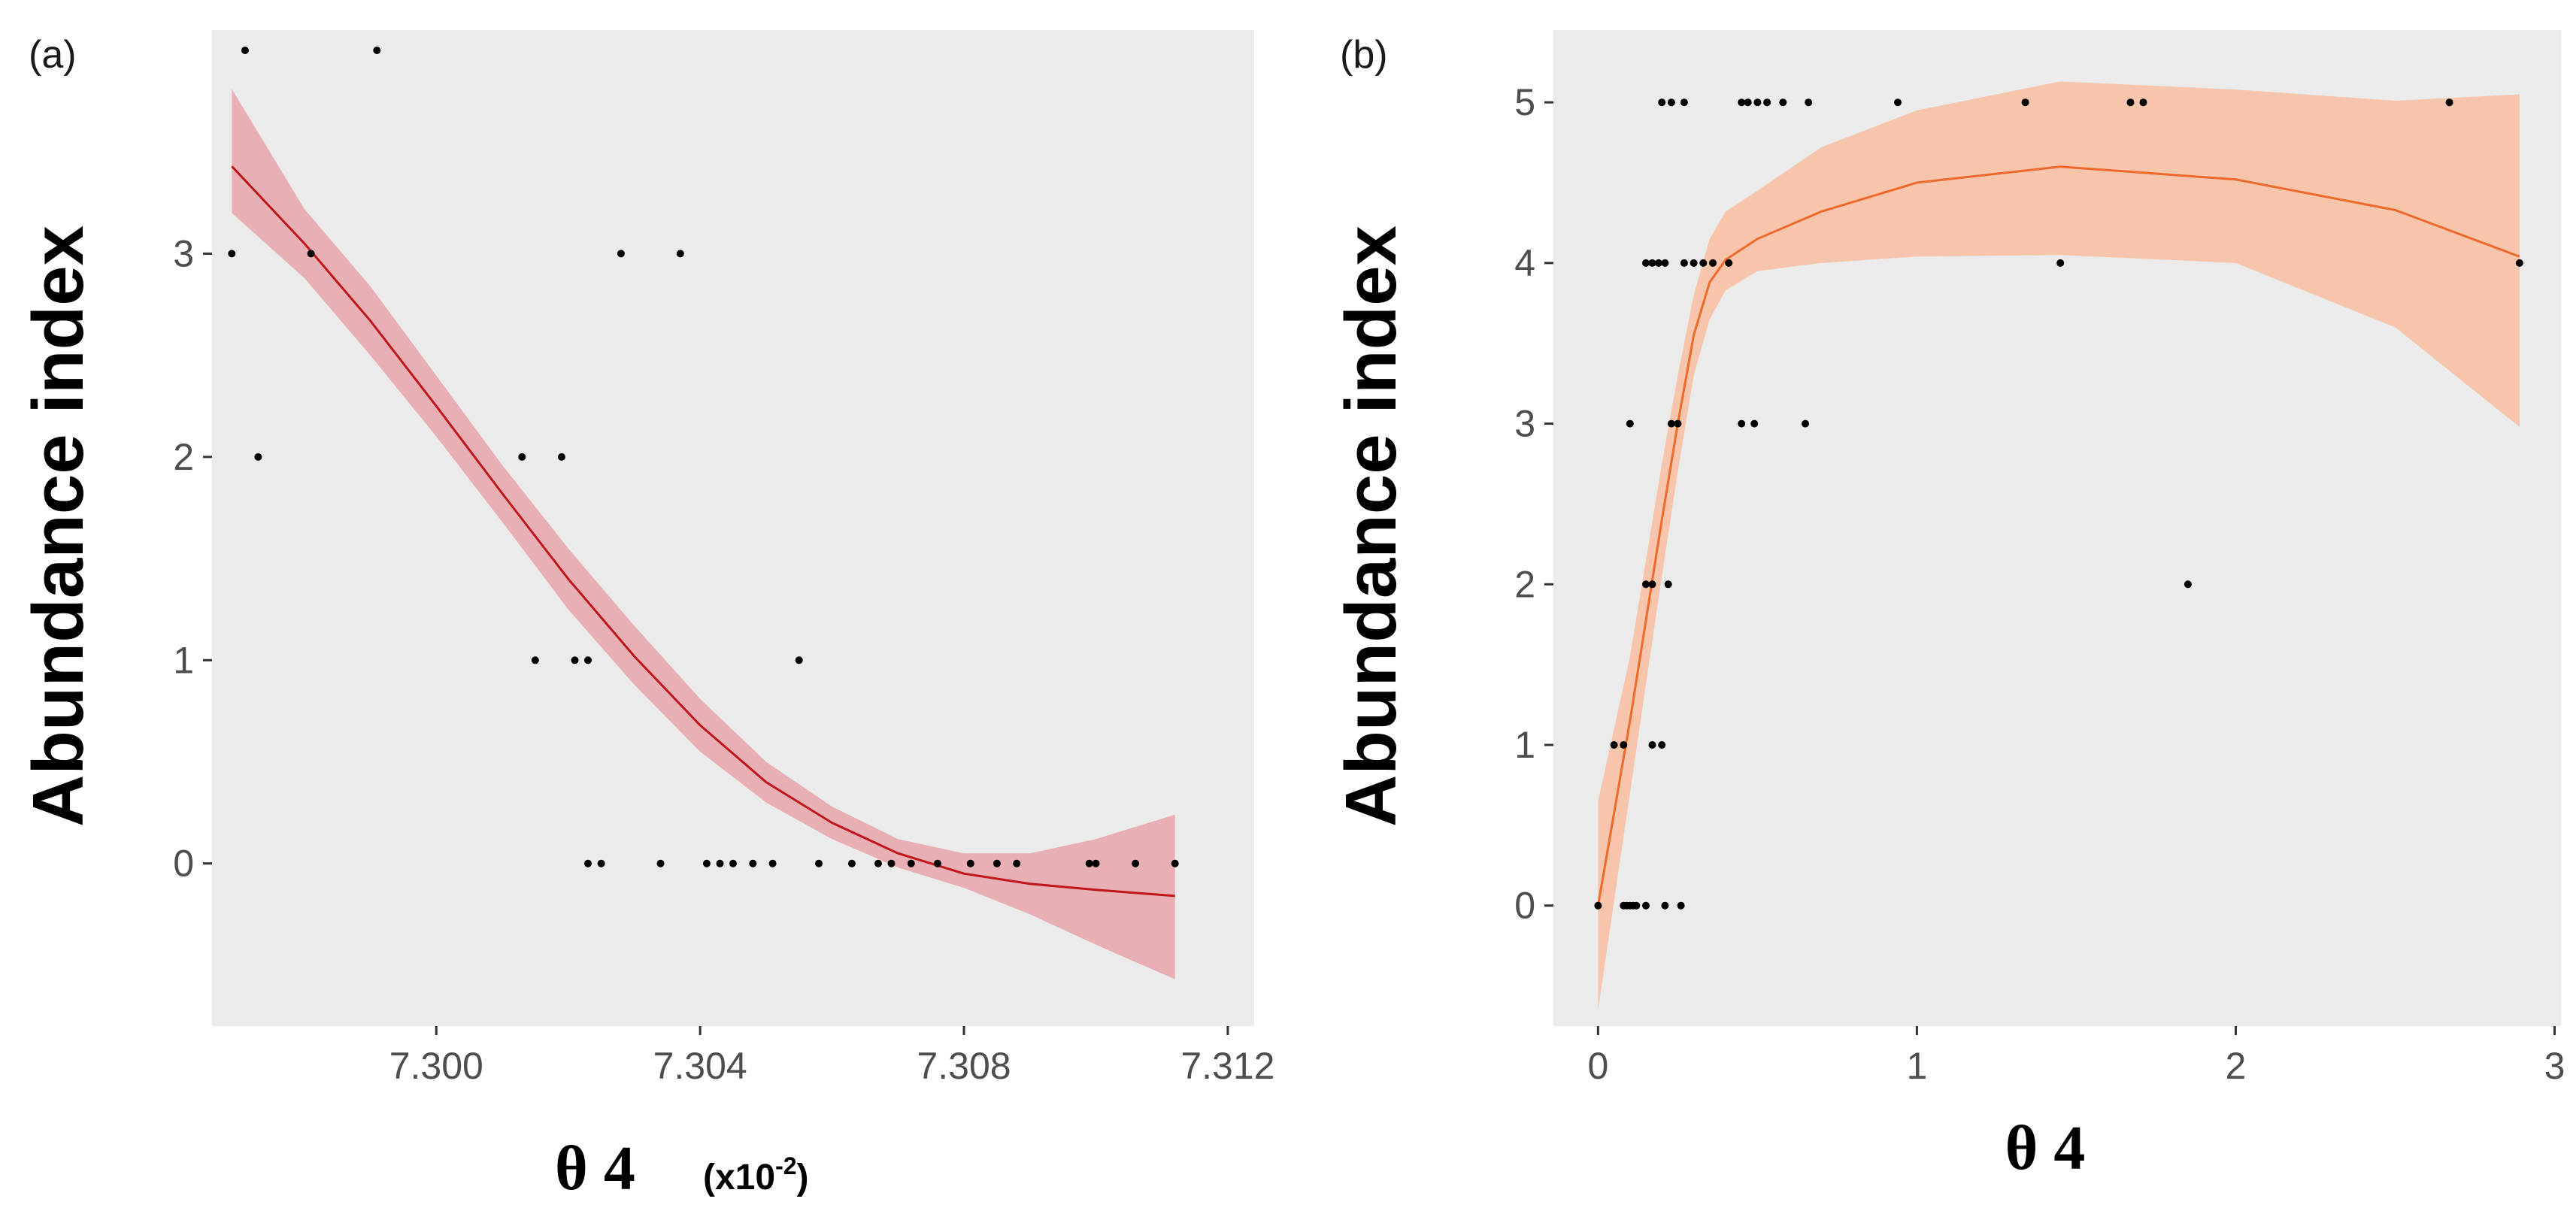  Describe the element at coordinates (1371, 526) in the screenshot. I see `panel-b-y-axis-title: Abundance index` at that location.